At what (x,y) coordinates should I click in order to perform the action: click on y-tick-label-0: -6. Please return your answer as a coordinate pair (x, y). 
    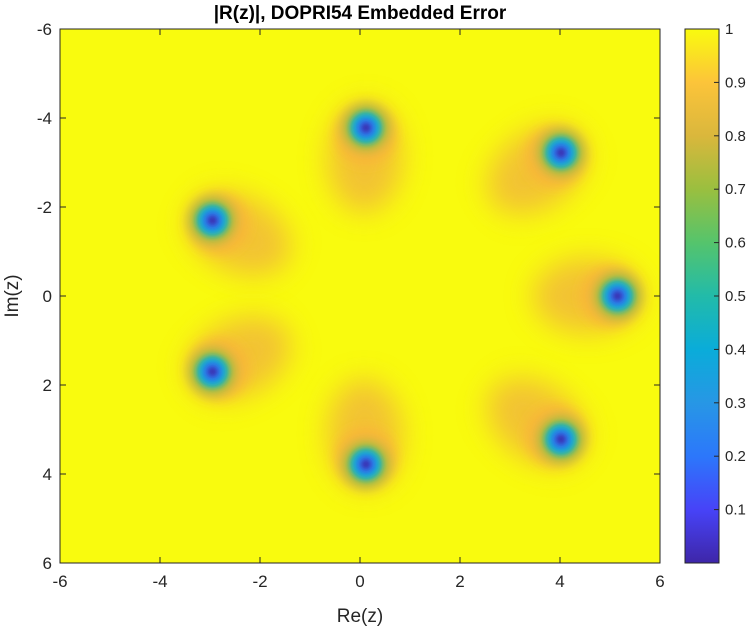
    Looking at the image, I should click on (44, 29).